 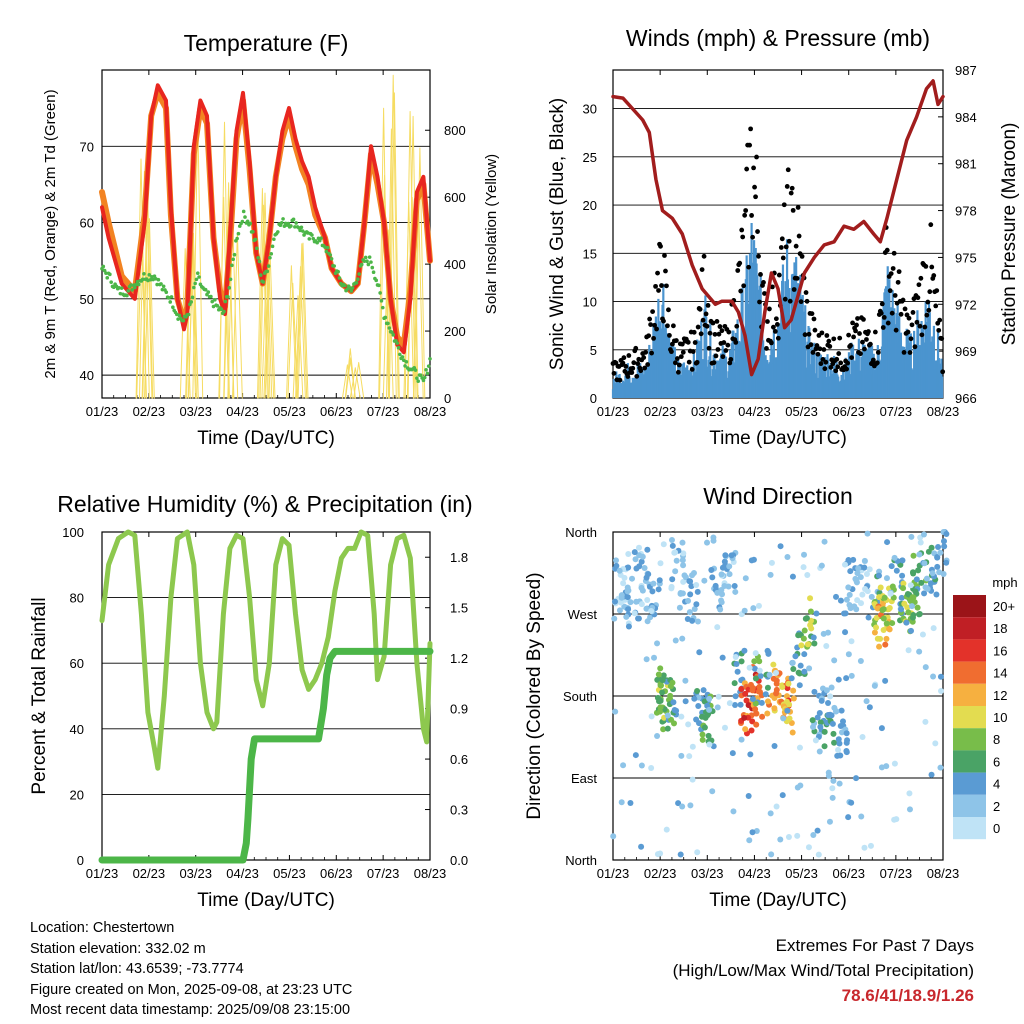 What do you see at coordinates (1004, 582) in the screenshot?
I see `dir-colorbar-title: mph` at bounding box center [1004, 582].